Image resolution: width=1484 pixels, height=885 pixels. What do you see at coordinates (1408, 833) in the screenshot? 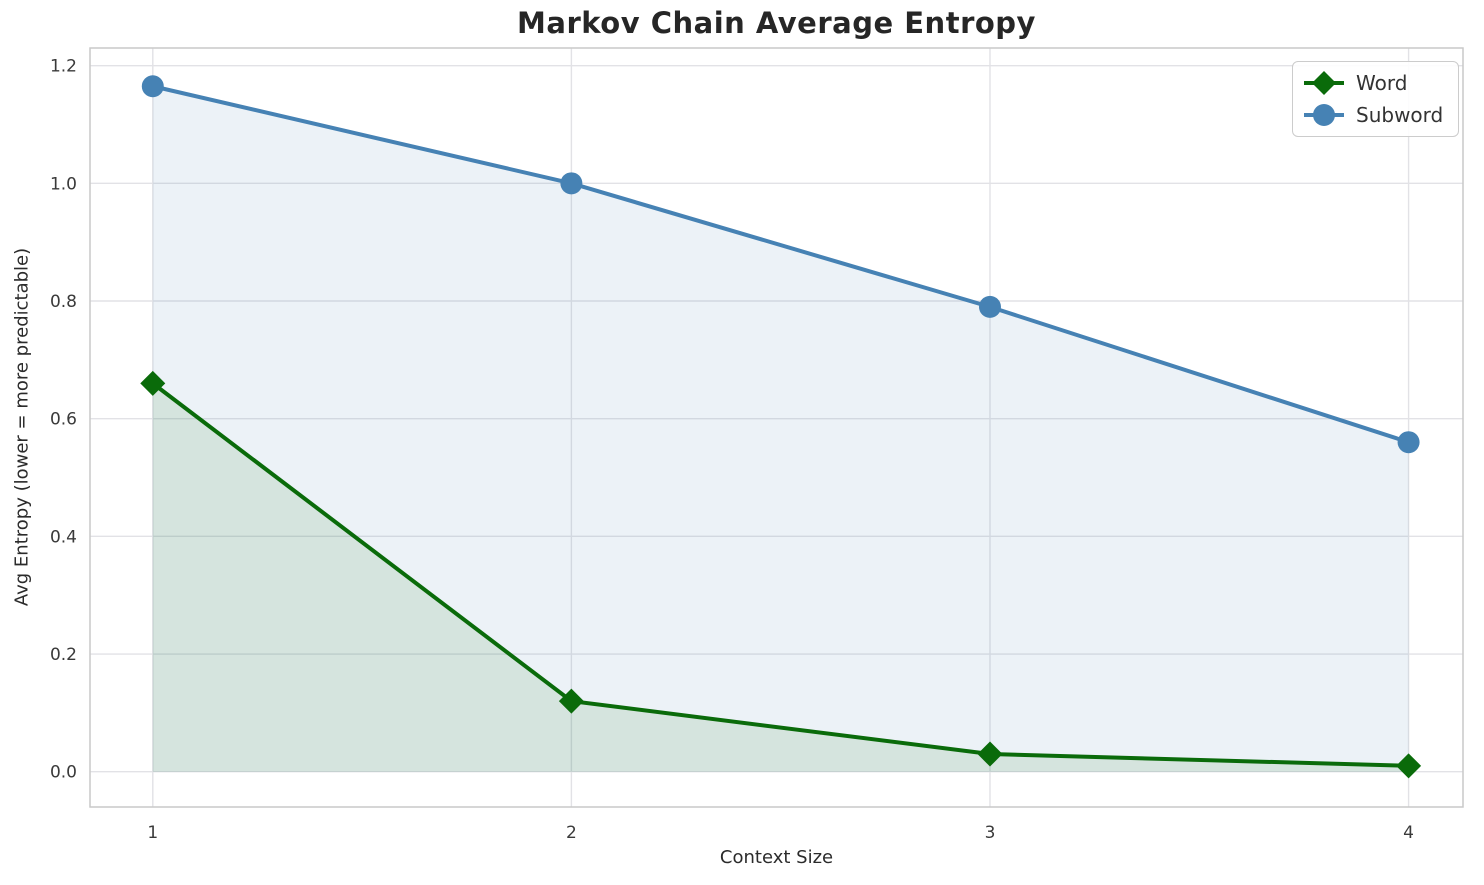
I see `svg-text: 4` at bounding box center [1408, 833].